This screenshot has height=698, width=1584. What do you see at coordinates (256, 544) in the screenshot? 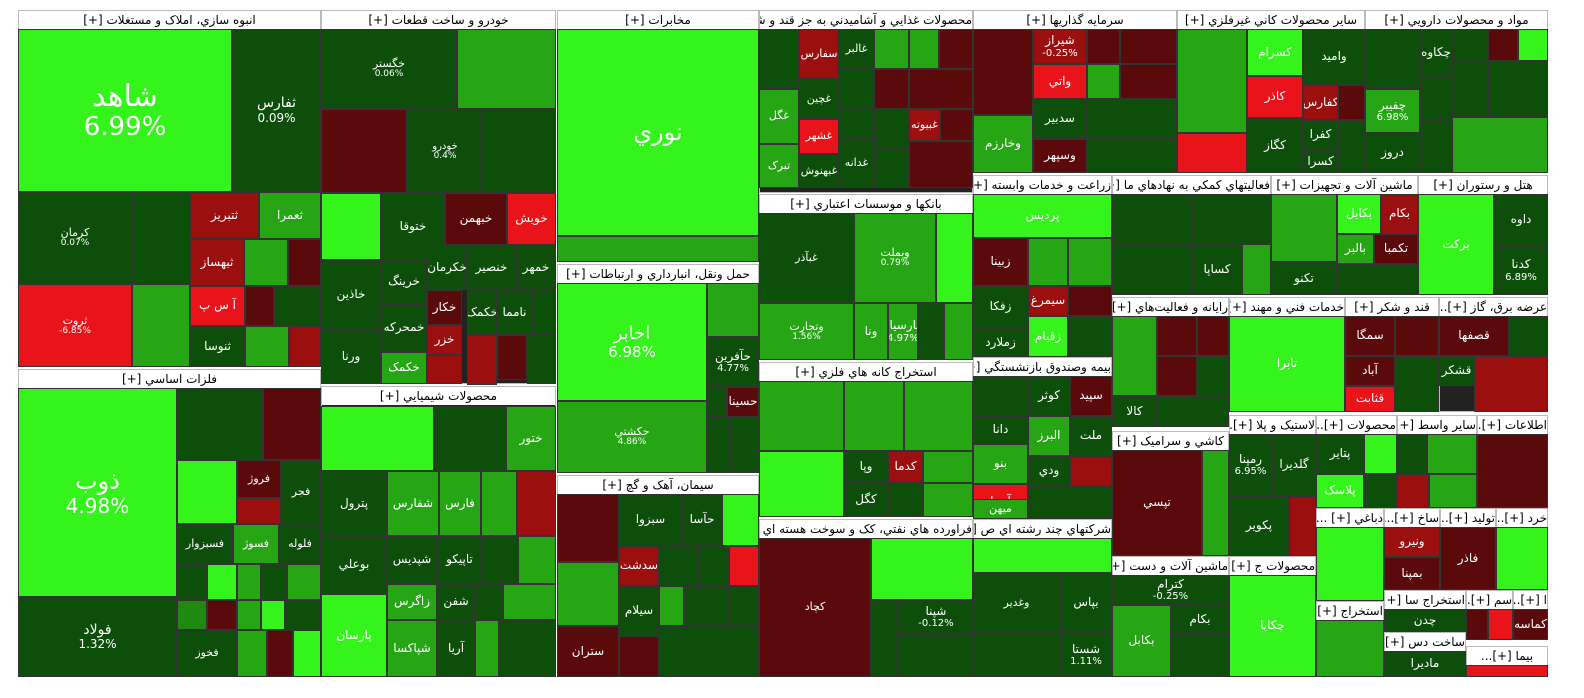
I see `stock-tile: فسوژ` at bounding box center [256, 544].